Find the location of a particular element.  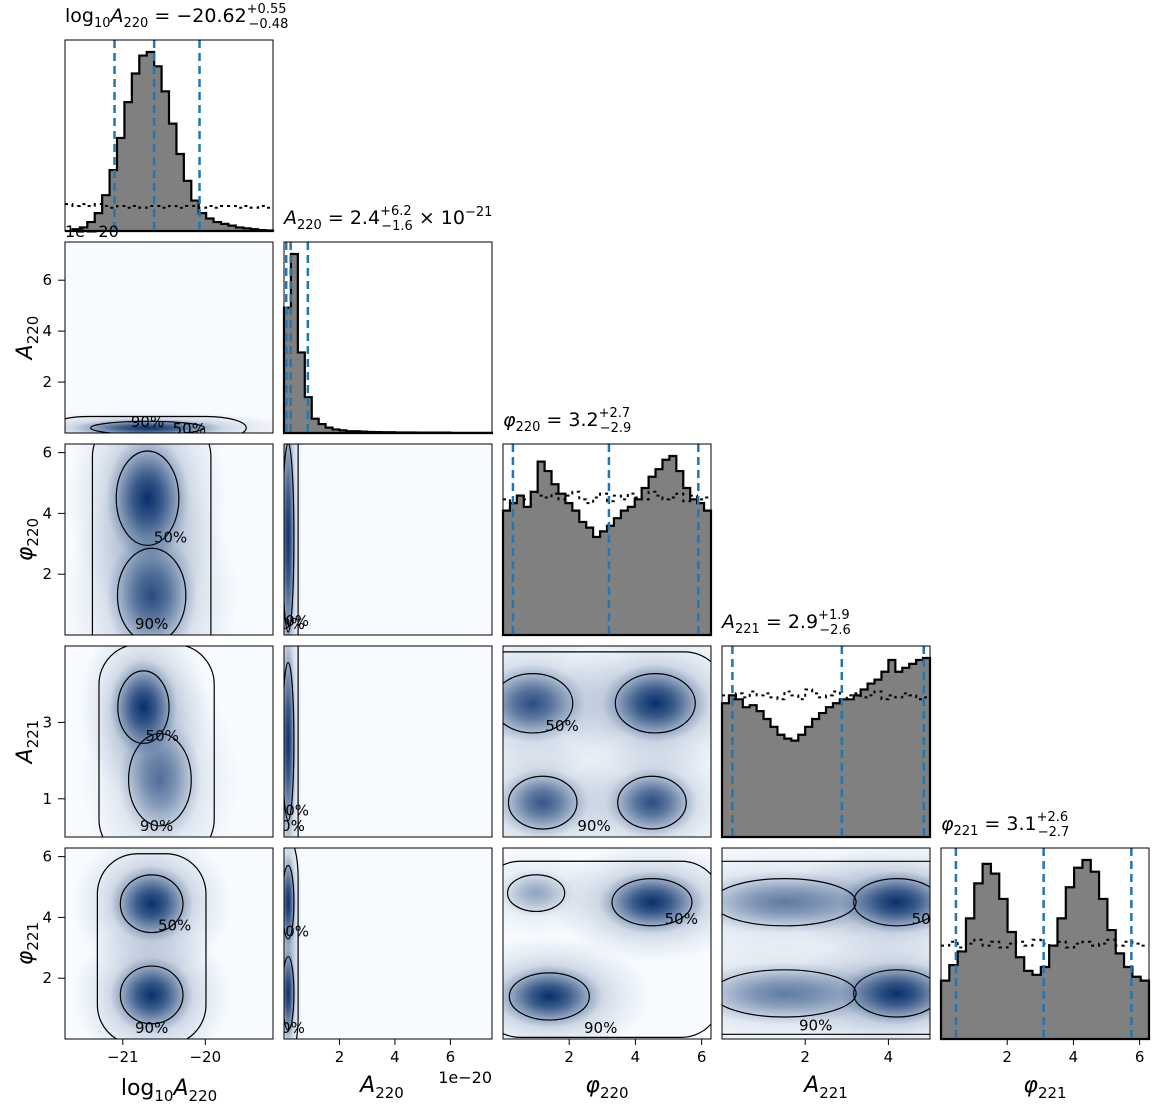

title-log10A220: log10A220 = −20.62+0.55 −0.48 is located at coordinates (176, 17).